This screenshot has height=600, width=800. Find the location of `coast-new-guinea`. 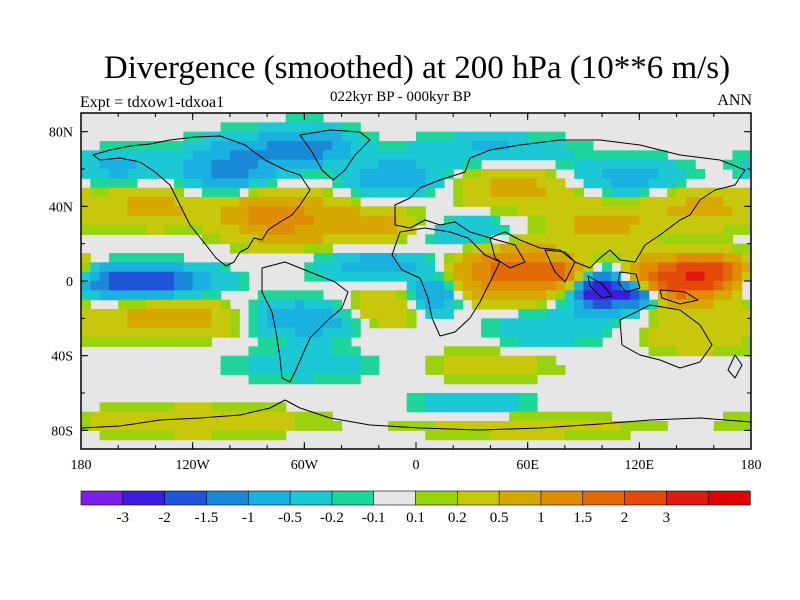

coast-new-guinea is located at coordinates (679, 297).